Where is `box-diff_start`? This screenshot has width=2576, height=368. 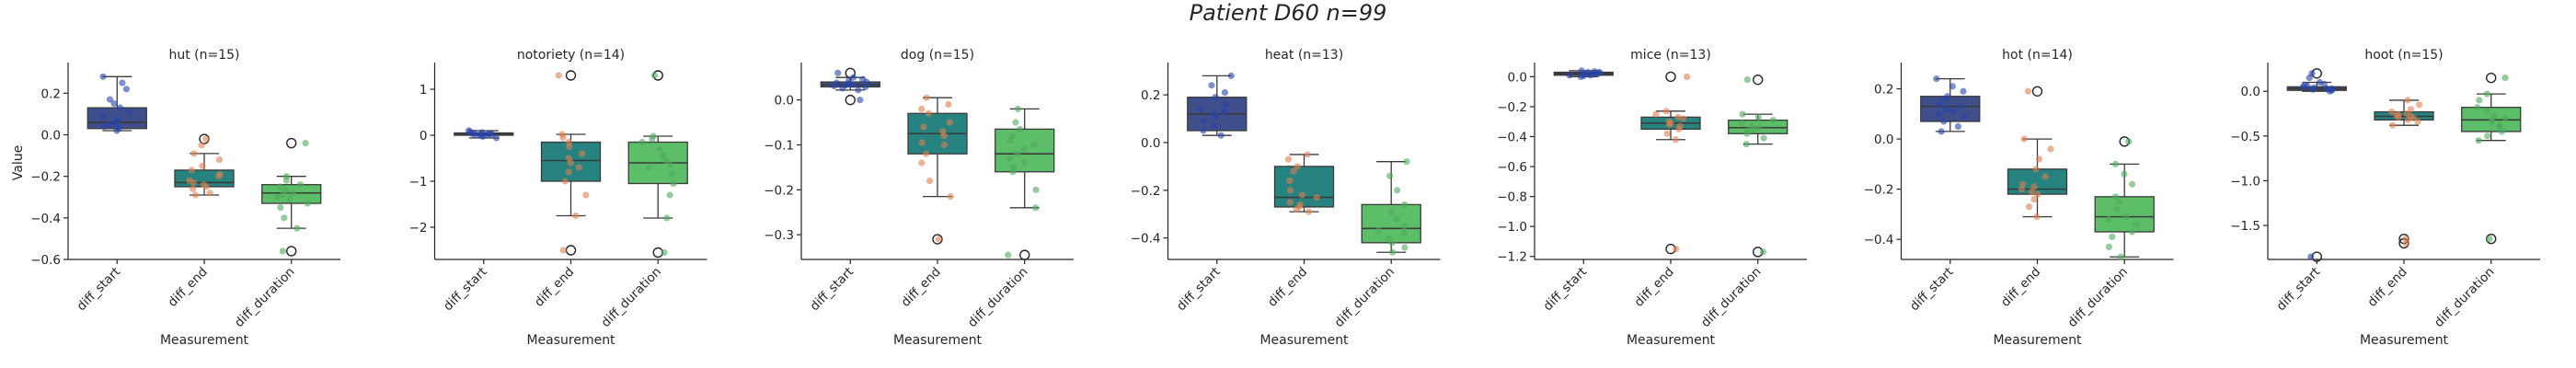 box-diff_start is located at coordinates (484, 134).